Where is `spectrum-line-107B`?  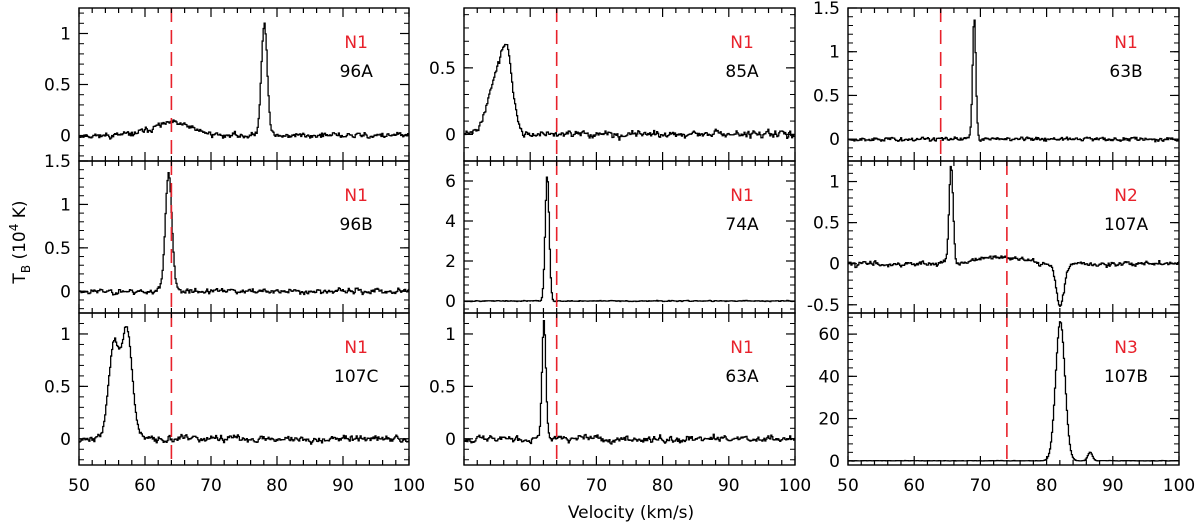
spectrum-line-107B is located at coordinates (1013, 391).